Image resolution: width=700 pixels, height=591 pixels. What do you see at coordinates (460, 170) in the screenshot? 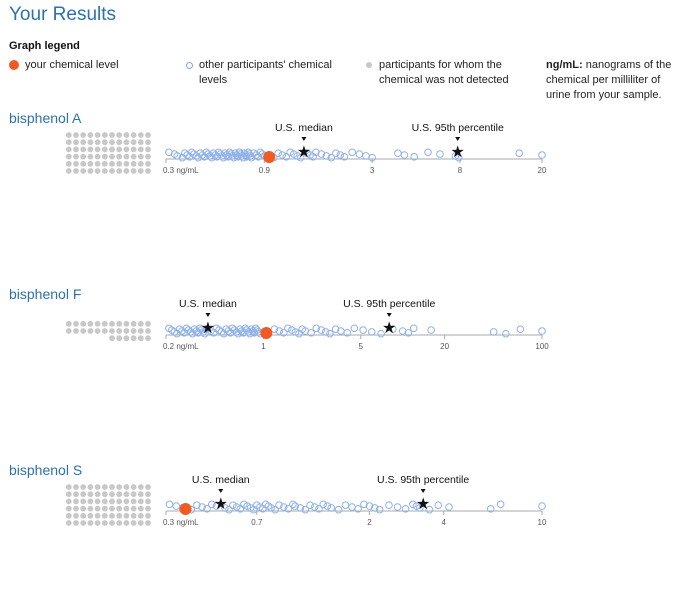
I see `x-tick-label: 8` at bounding box center [460, 170].